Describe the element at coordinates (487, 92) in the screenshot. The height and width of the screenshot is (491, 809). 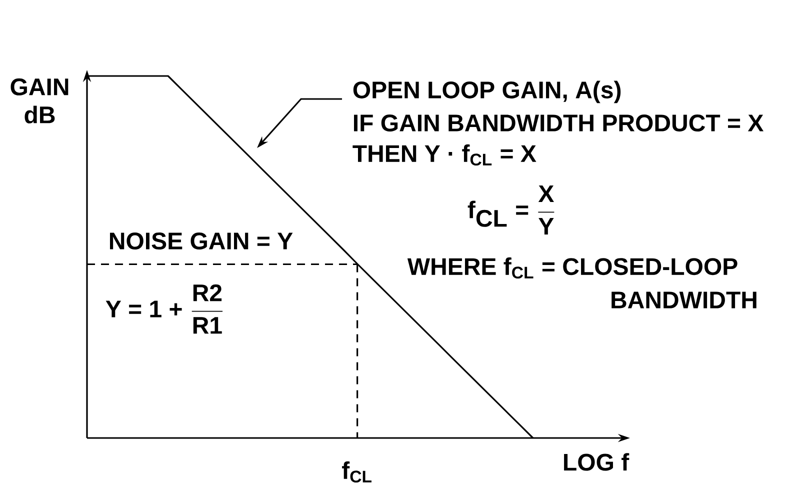
I see `annotation: OPEN LOOP GAIN, A(s)` at that location.